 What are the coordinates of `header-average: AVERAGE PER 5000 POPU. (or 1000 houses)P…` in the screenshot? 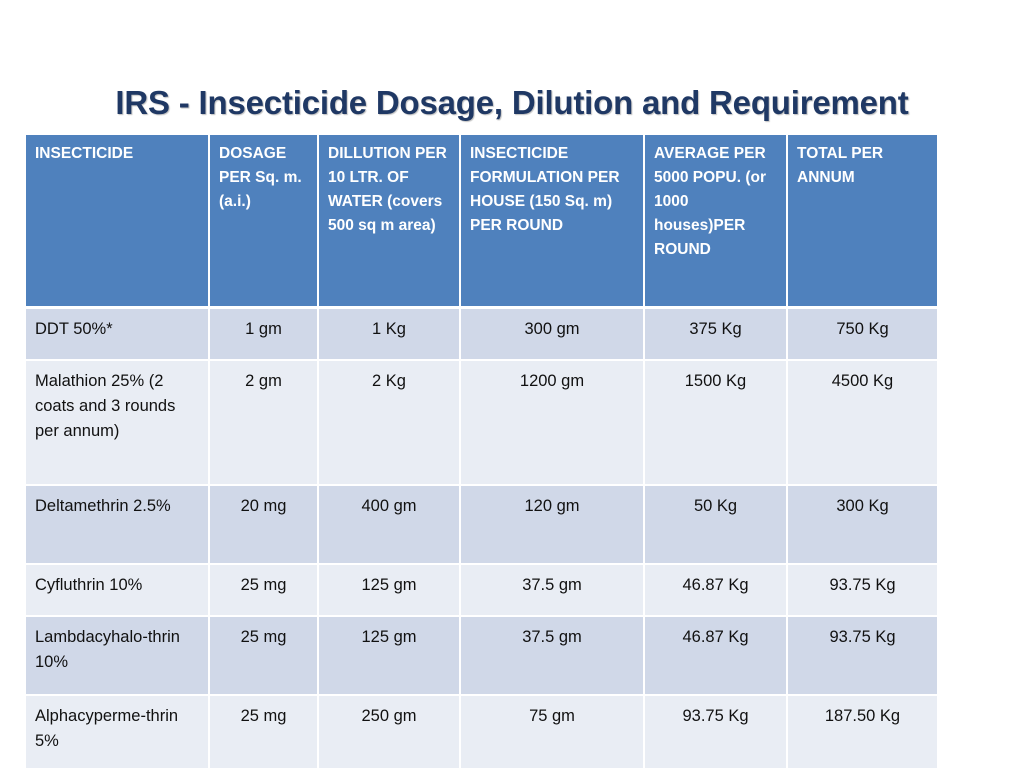 It's located at (716, 222).